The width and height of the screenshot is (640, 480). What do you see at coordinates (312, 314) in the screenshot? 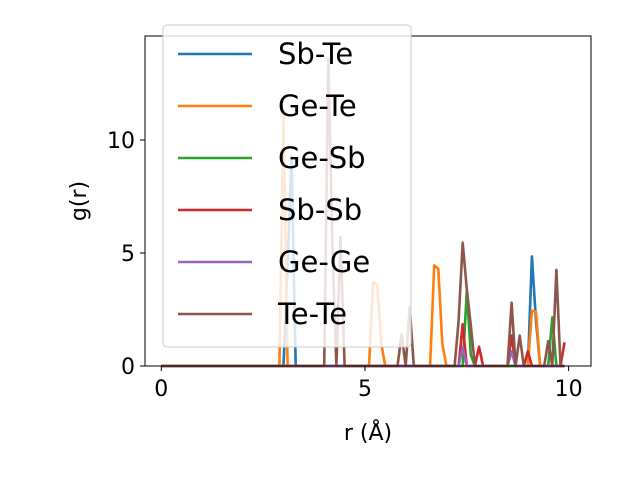
I see `legend-label: Te-Te` at bounding box center [312, 314].